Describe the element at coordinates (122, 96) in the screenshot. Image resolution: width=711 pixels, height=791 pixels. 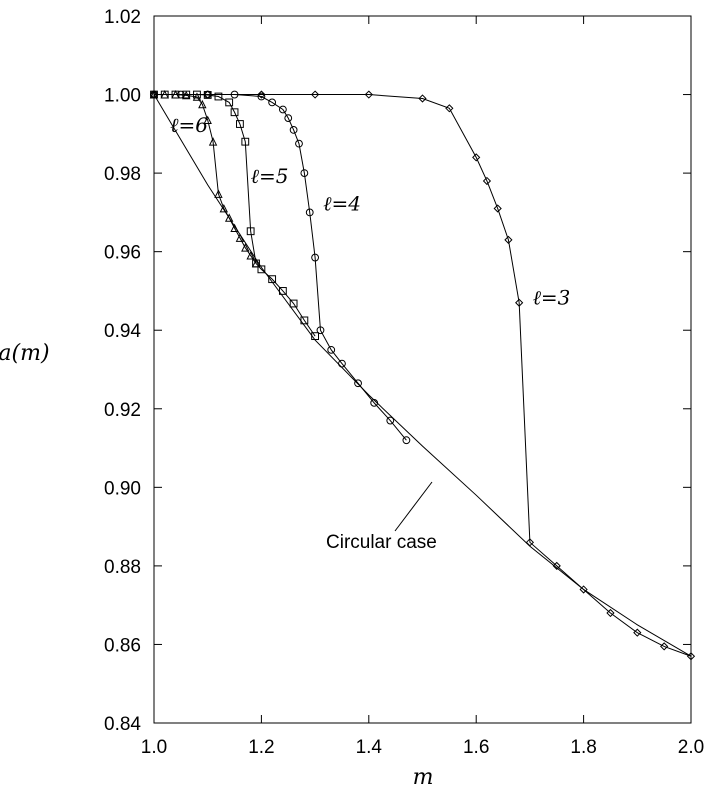
I see `y-tick-label: 1.00` at that location.